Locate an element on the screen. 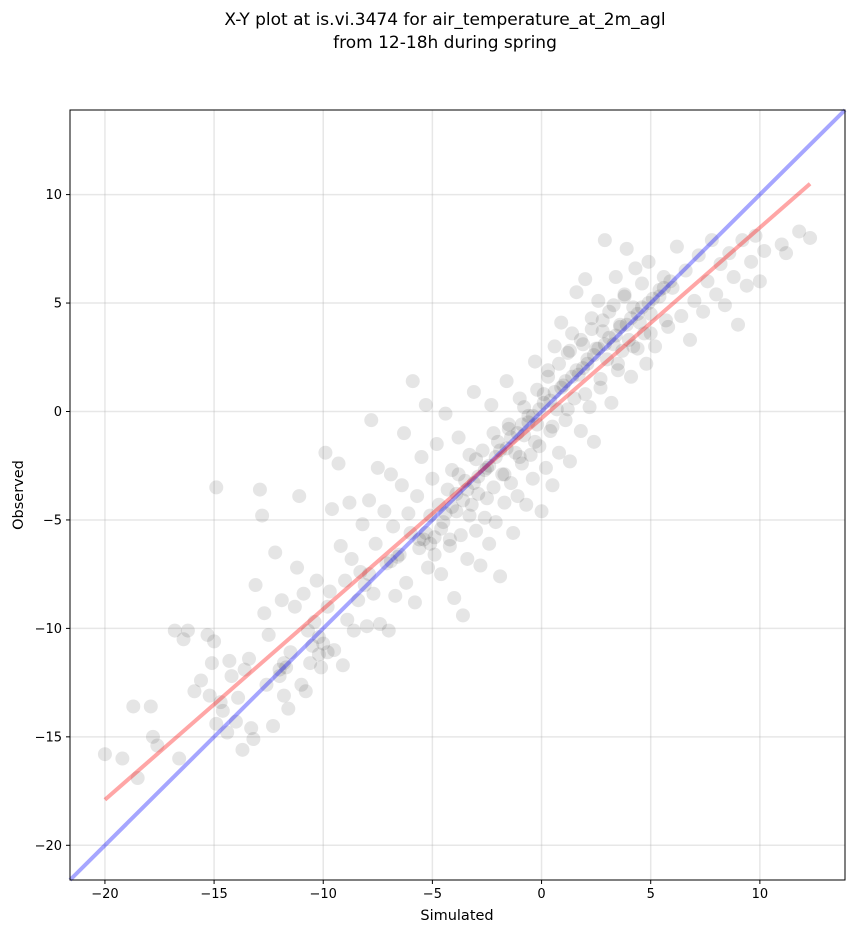 The image size is (854, 934). x-tick-label: 10 is located at coordinates (760, 894).